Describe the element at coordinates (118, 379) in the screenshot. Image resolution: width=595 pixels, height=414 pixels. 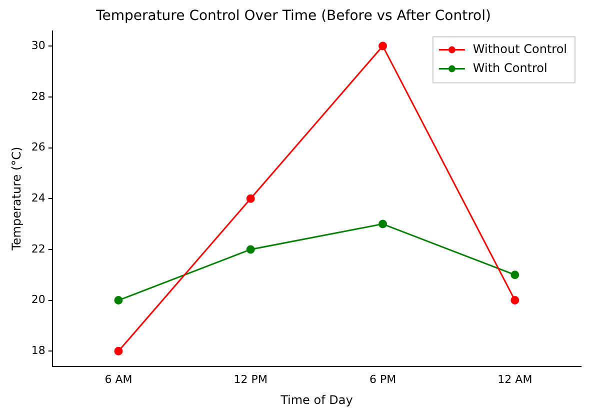
I see `x-tick-label: 6 AM` at that location.